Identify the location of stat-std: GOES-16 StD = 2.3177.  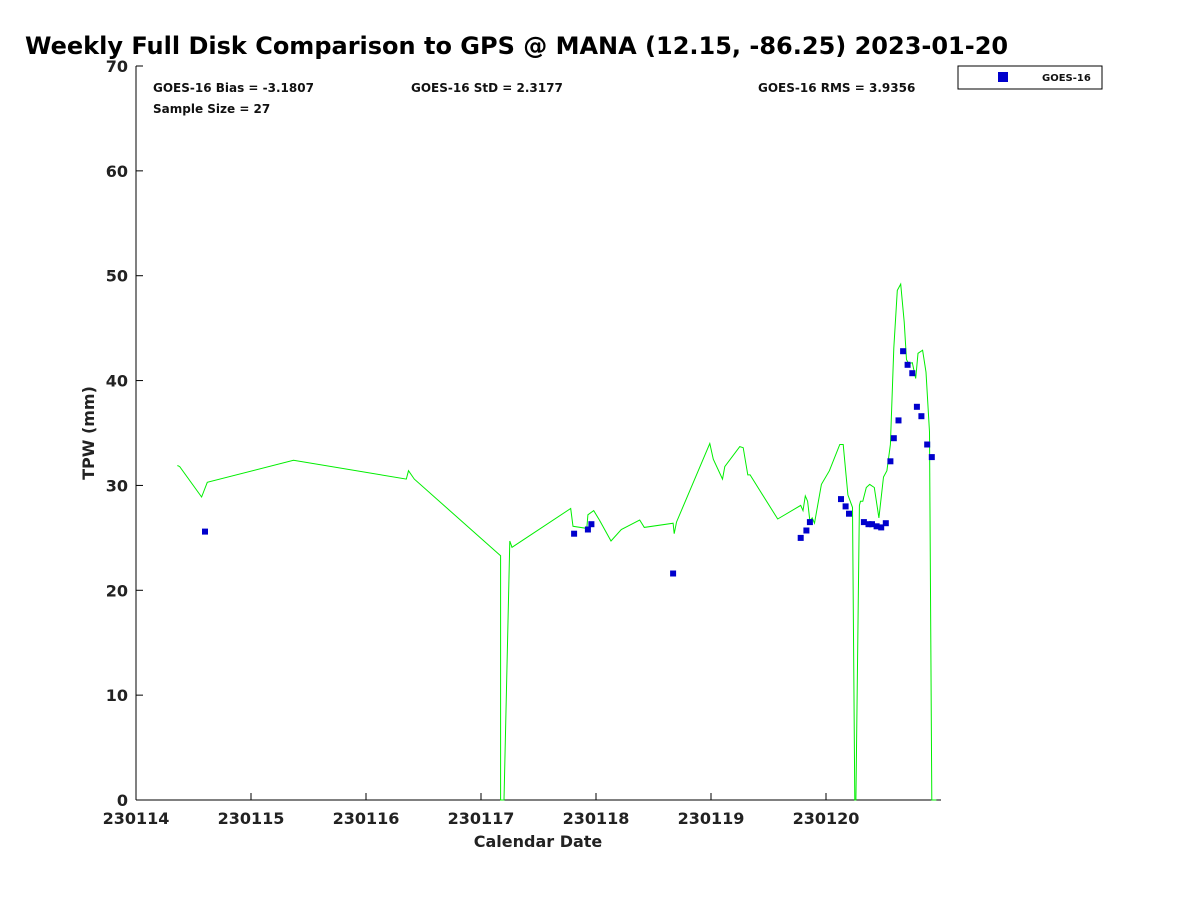
(487, 88).